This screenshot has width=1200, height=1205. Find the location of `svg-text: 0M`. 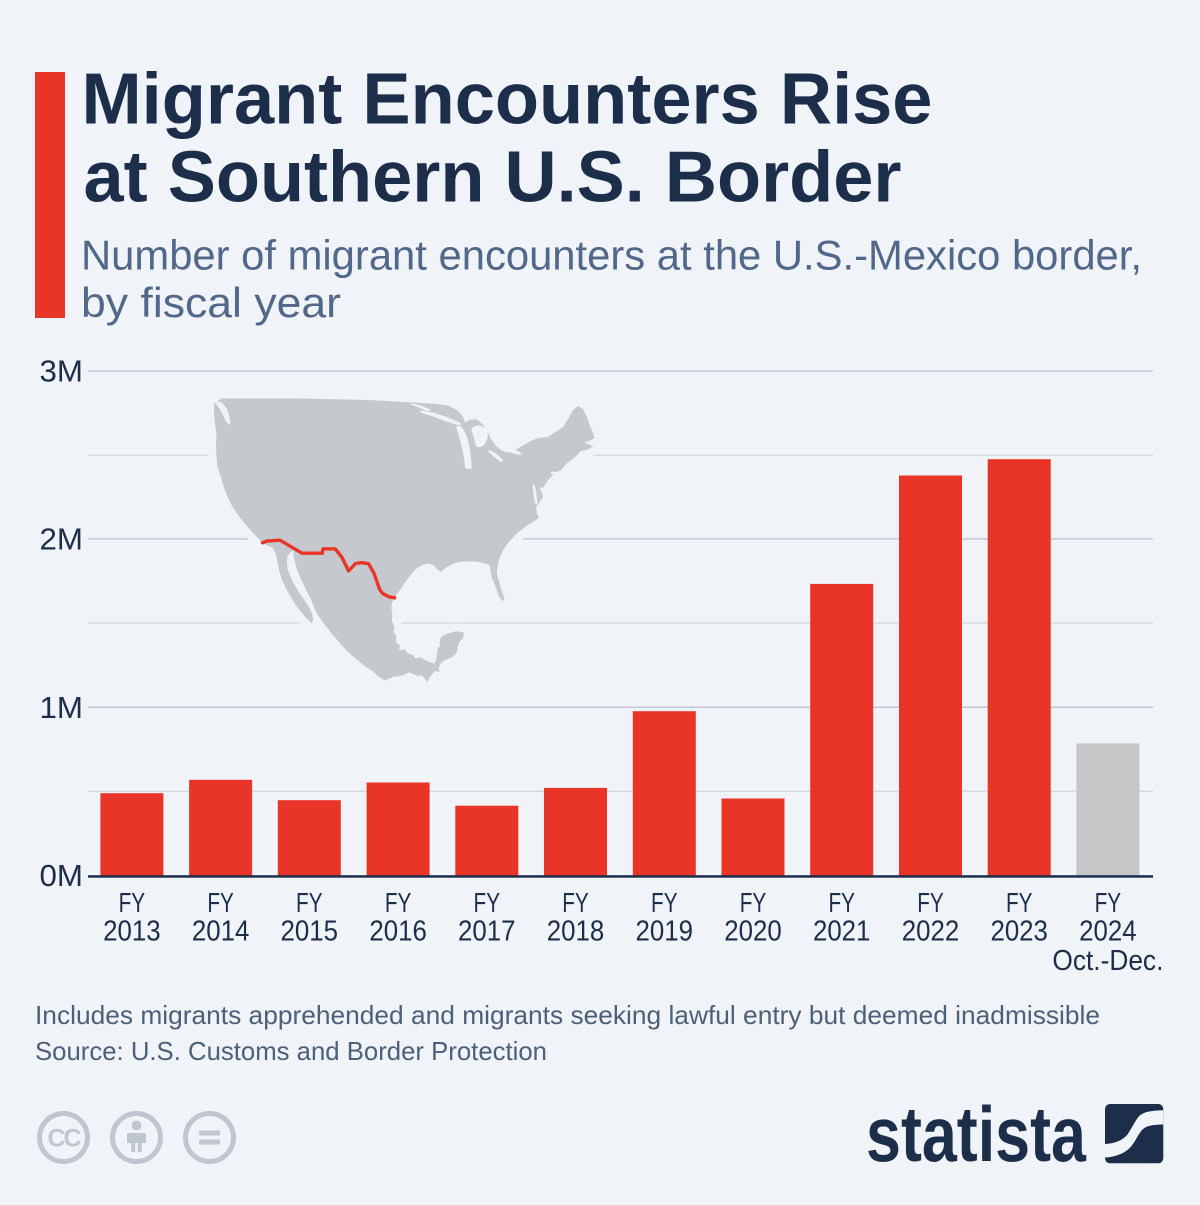

svg-text: 0M is located at coordinates (62, 875).